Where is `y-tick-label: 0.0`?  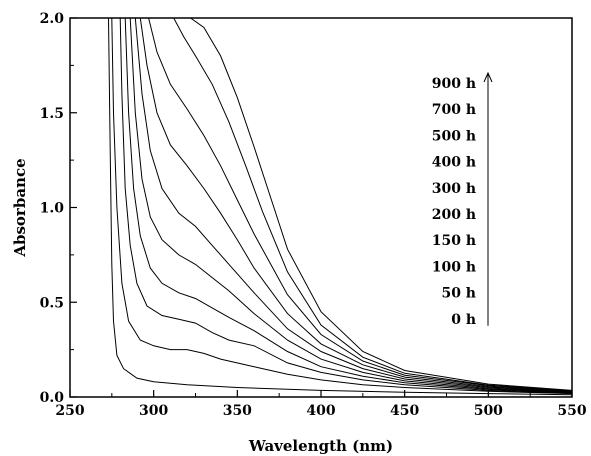 y-tick-label: 0.0 is located at coordinates (52, 398).